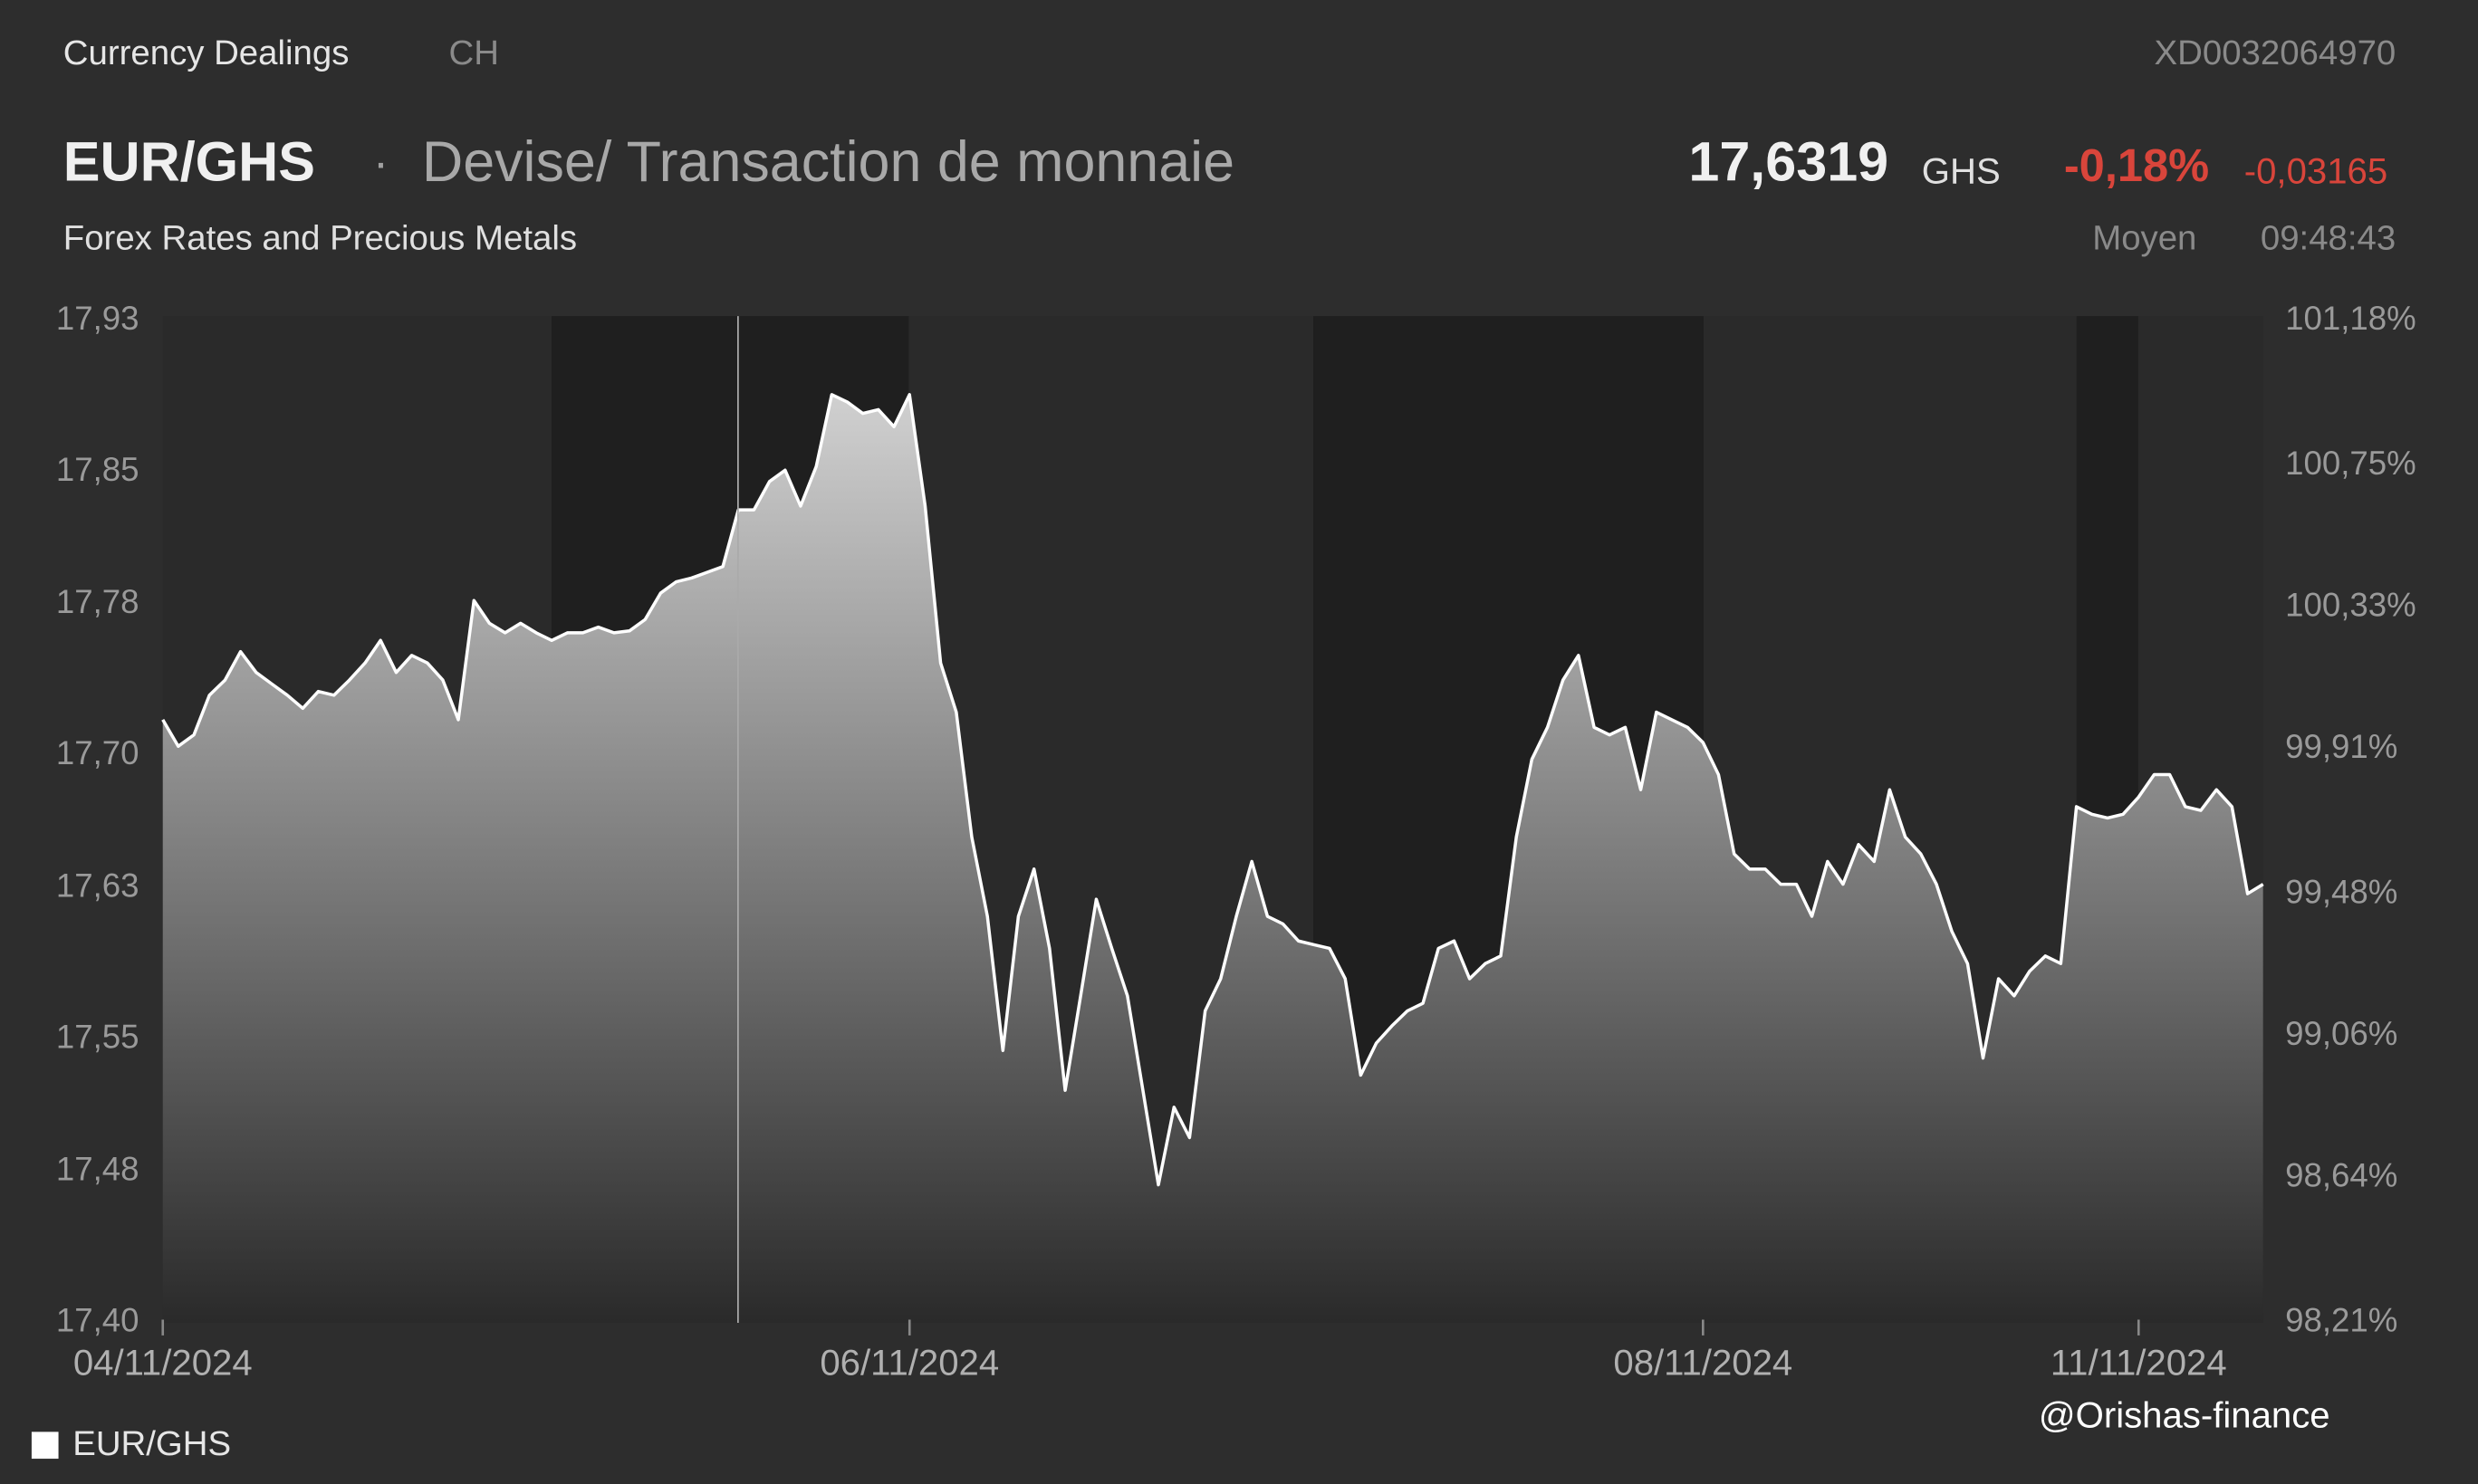 This screenshot has height=1484, width=2478. I want to click on change-abs: -0,03165, so click(2315, 171).